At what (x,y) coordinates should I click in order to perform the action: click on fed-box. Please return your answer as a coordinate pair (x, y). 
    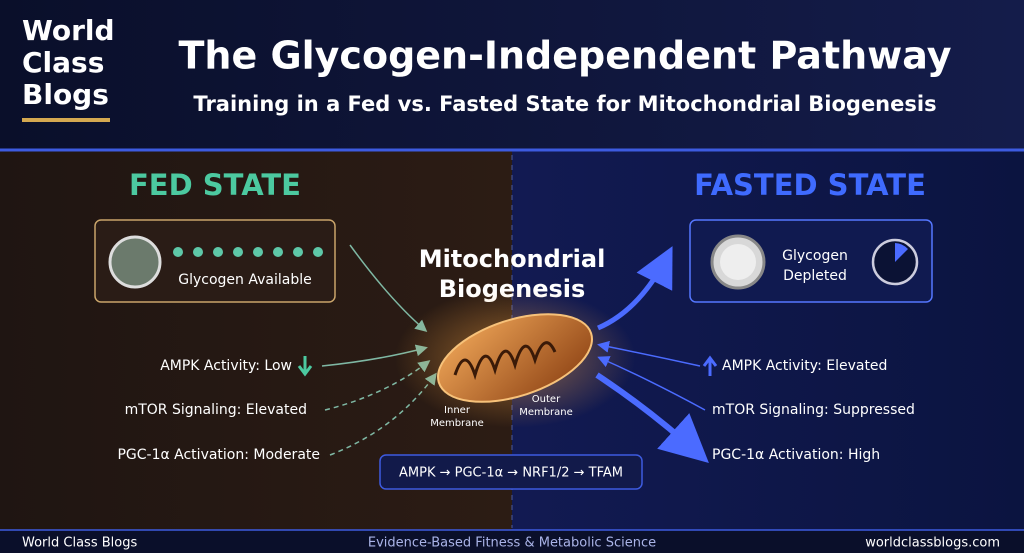
    Looking at the image, I should click on (215, 261).